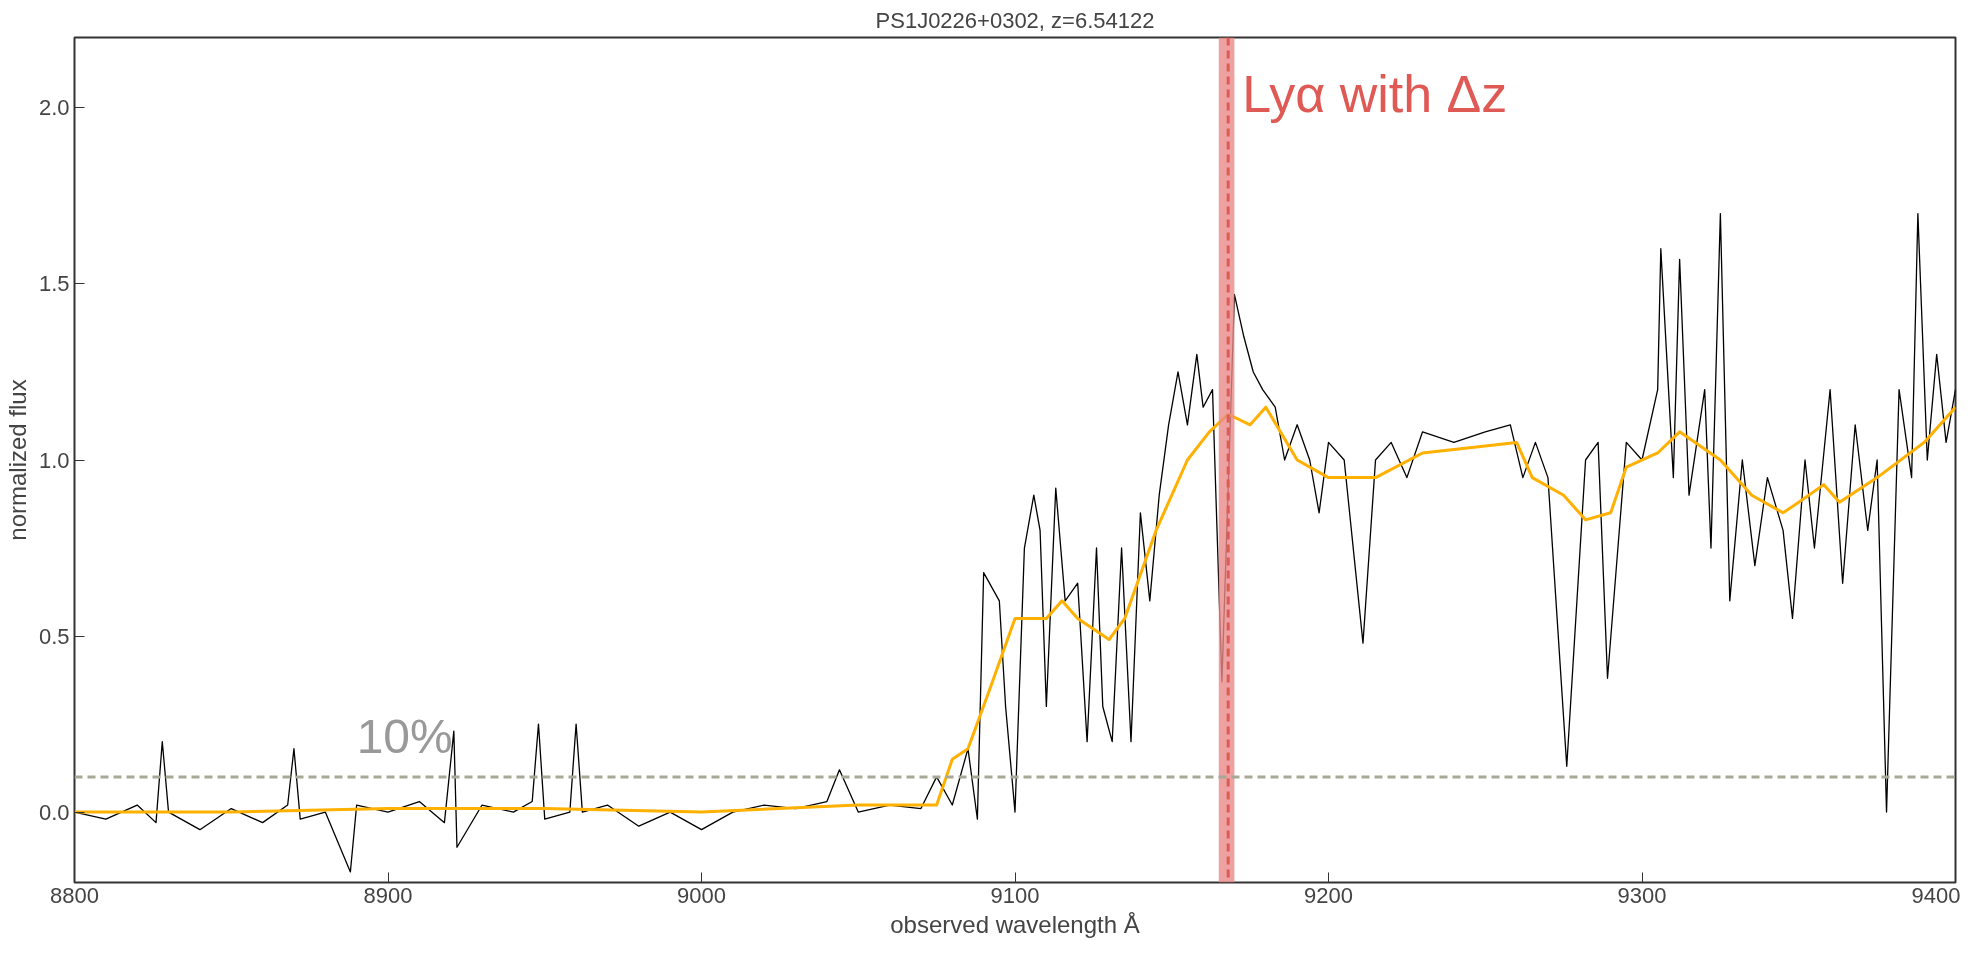 Image resolution: width=1986 pixels, height=956 pixels. I want to click on y-tick-label: 2.0, so click(54, 108).